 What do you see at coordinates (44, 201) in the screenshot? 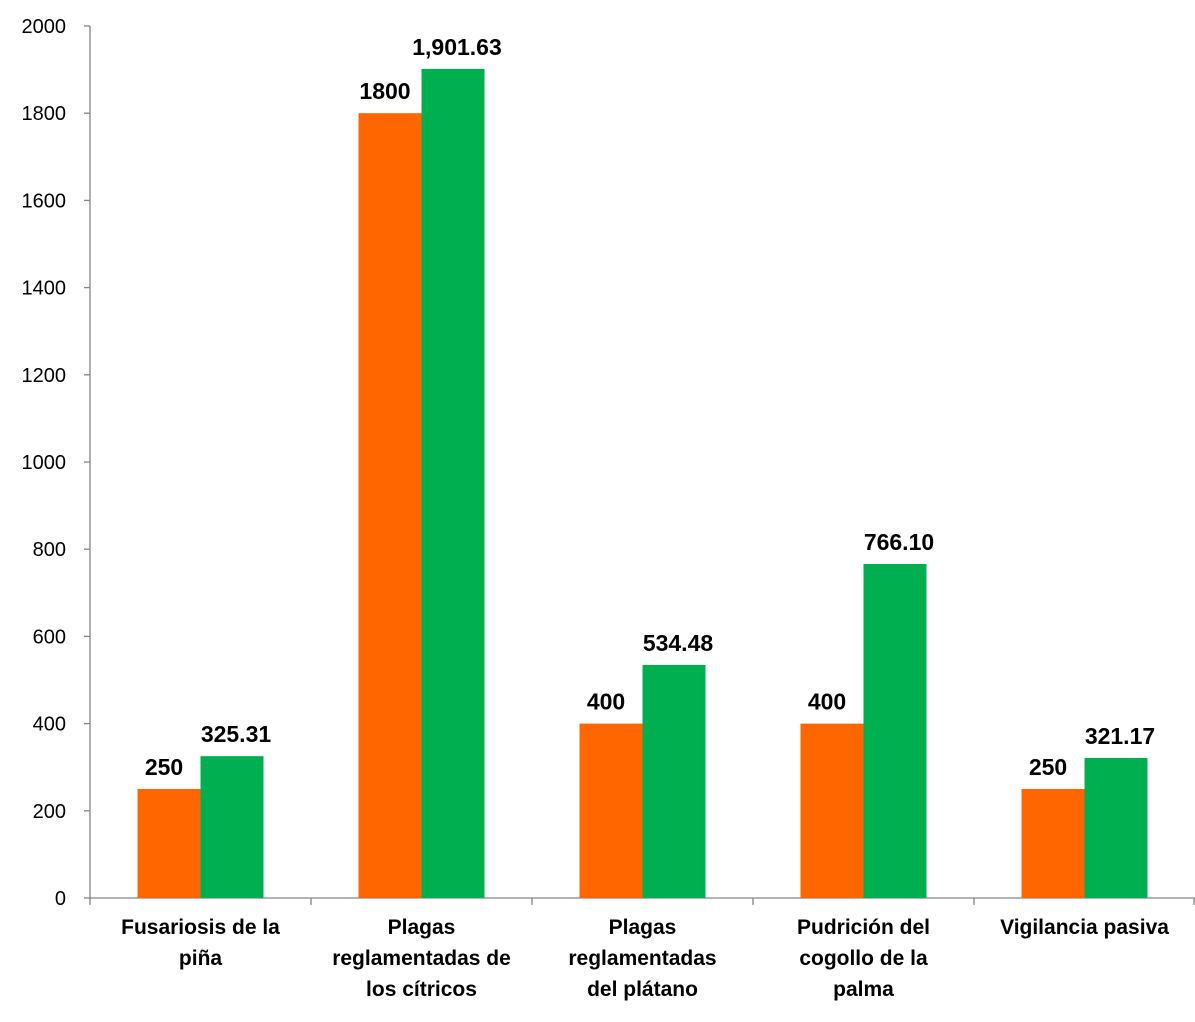
I see `y-tick-label: 1600` at bounding box center [44, 201].